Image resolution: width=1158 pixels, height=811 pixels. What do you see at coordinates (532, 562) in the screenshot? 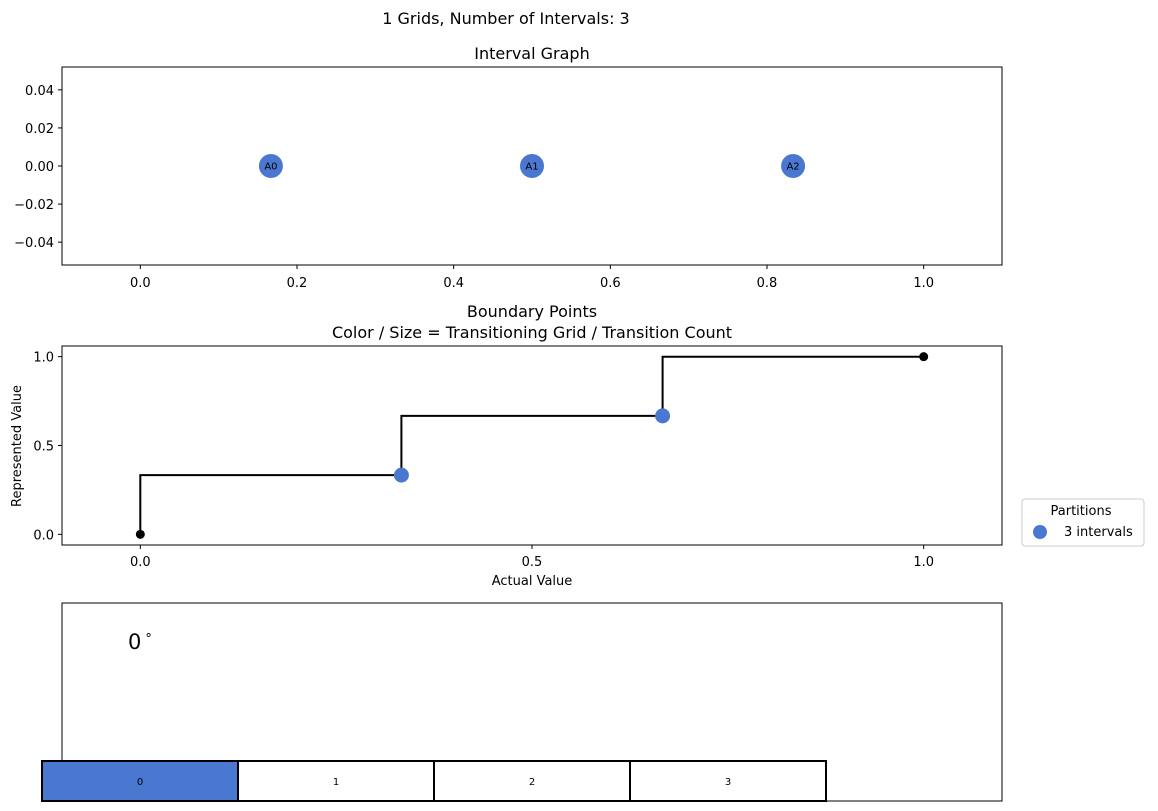
I see `x-tick-label: 0.5` at bounding box center [532, 562].